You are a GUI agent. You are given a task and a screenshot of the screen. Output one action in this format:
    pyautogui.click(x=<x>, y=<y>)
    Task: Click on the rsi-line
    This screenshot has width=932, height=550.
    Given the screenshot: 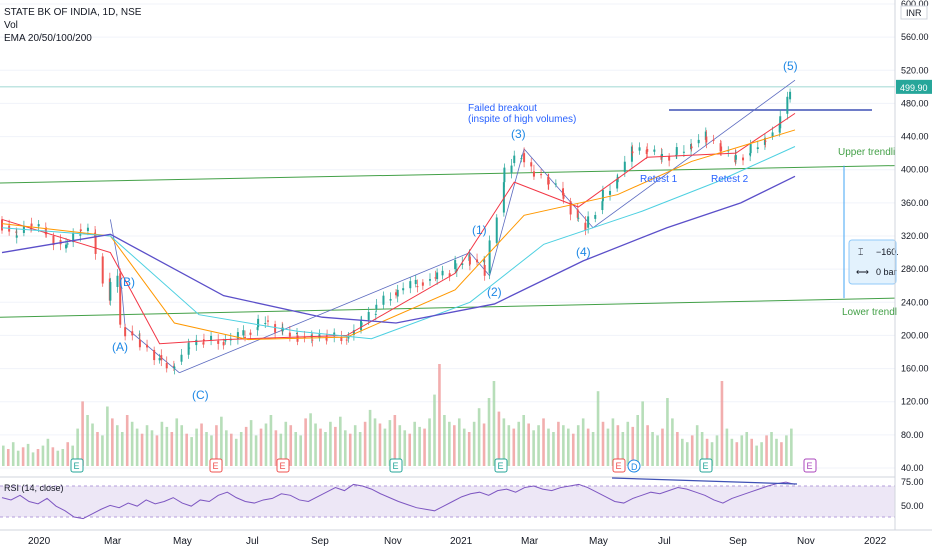 What is the action you would take?
    pyautogui.click(x=398, y=500)
    